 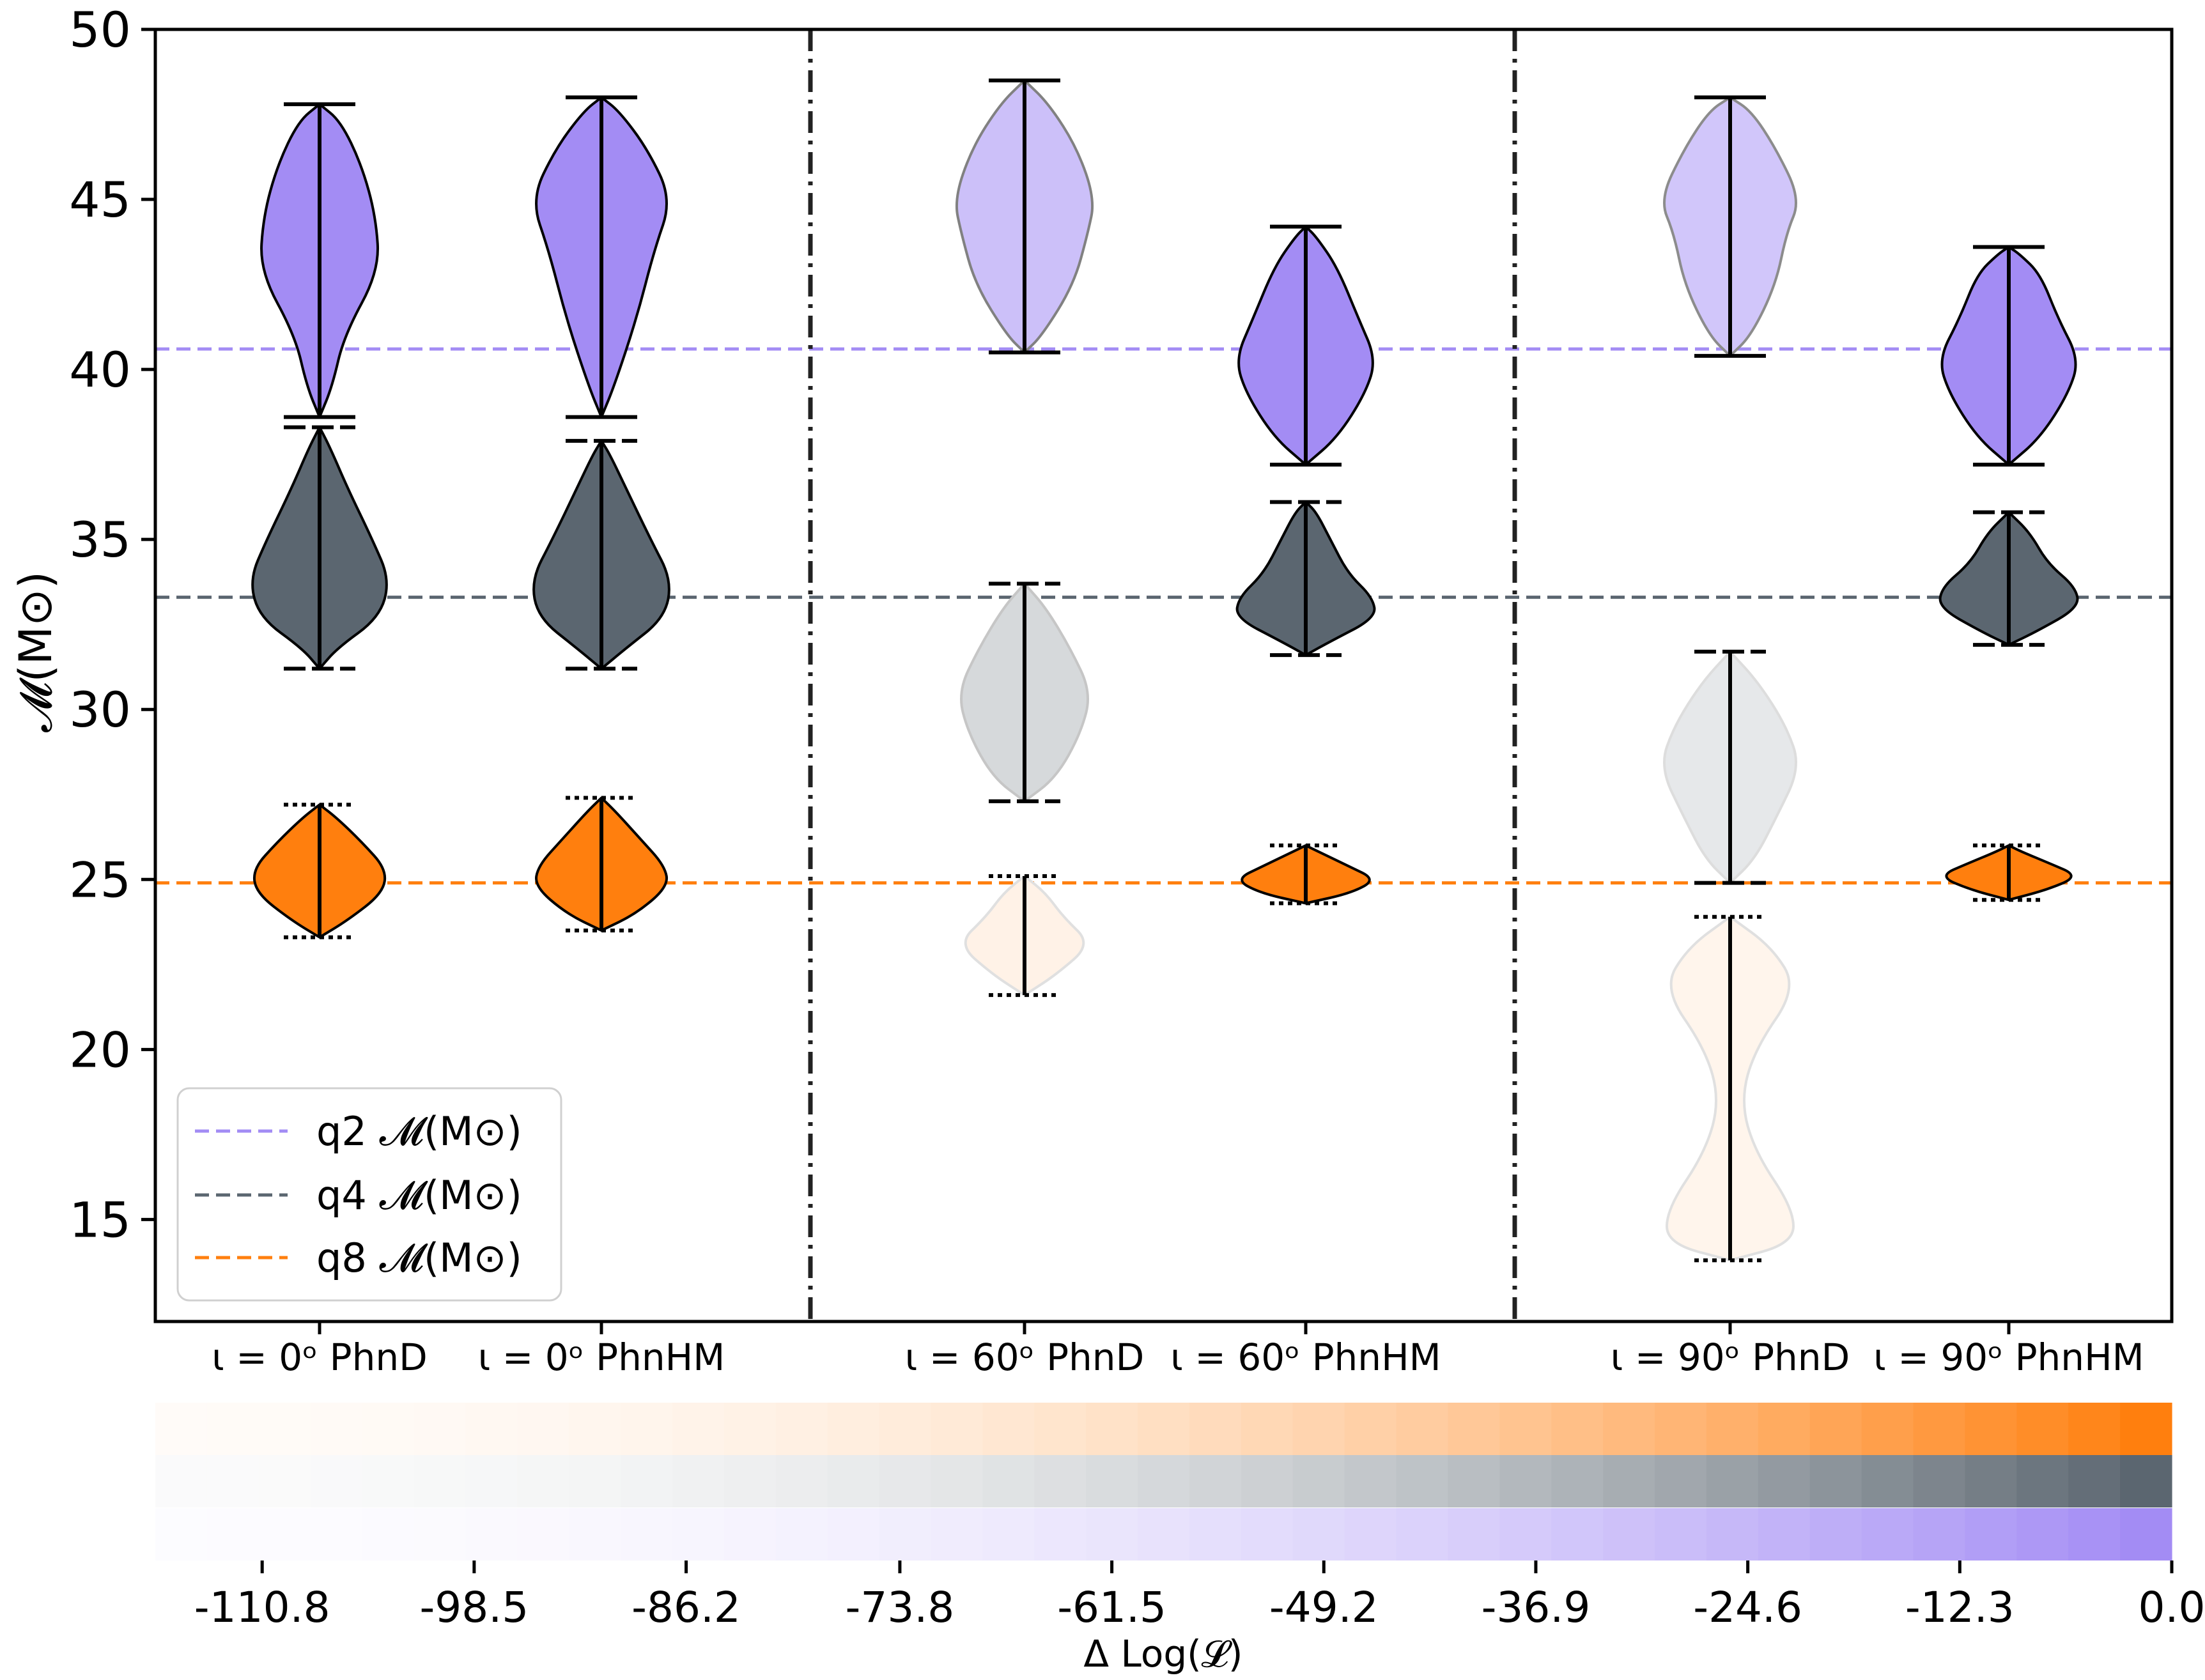 What do you see at coordinates (1730, 1357) in the screenshot?
I see `x-tick-label-4: ι = 90ᵒ PhnD` at bounding box center [1730, 1357].